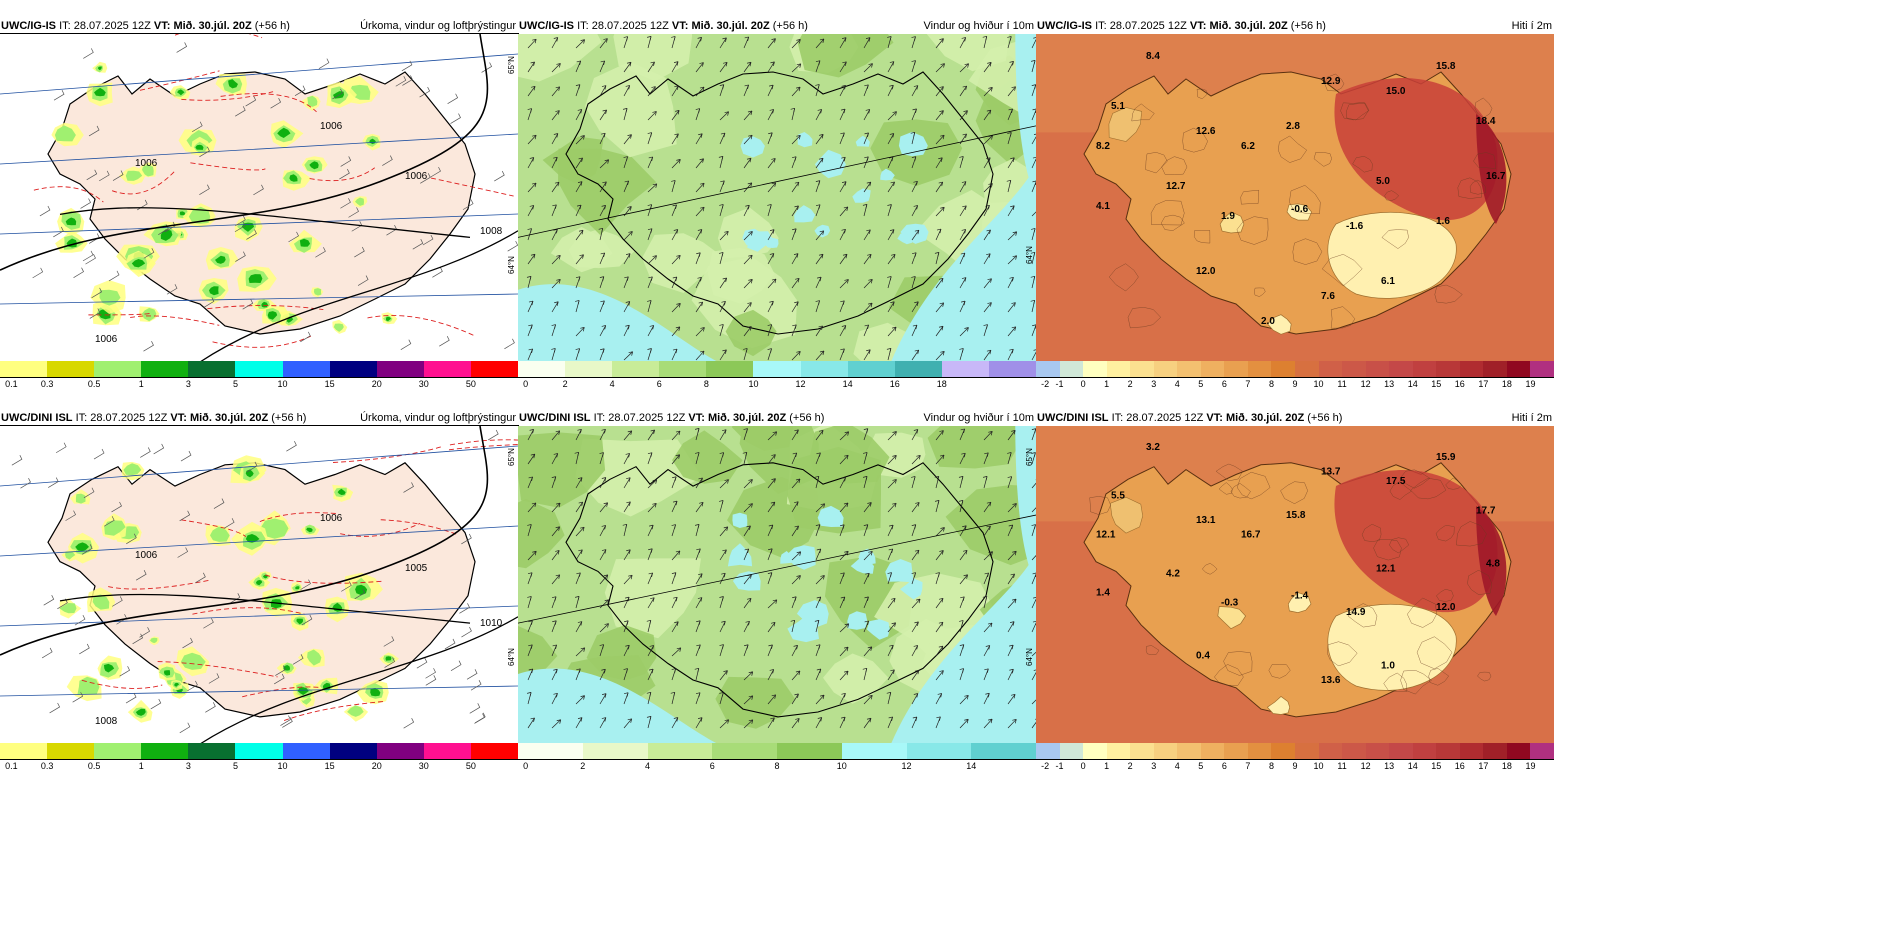 The height and width of the screenshot is (950, 1900). What do you see at coordinates (1153, 447) in the screenshot?
I see `temperature-label: 3.2` at bounding box center [1153, 447].